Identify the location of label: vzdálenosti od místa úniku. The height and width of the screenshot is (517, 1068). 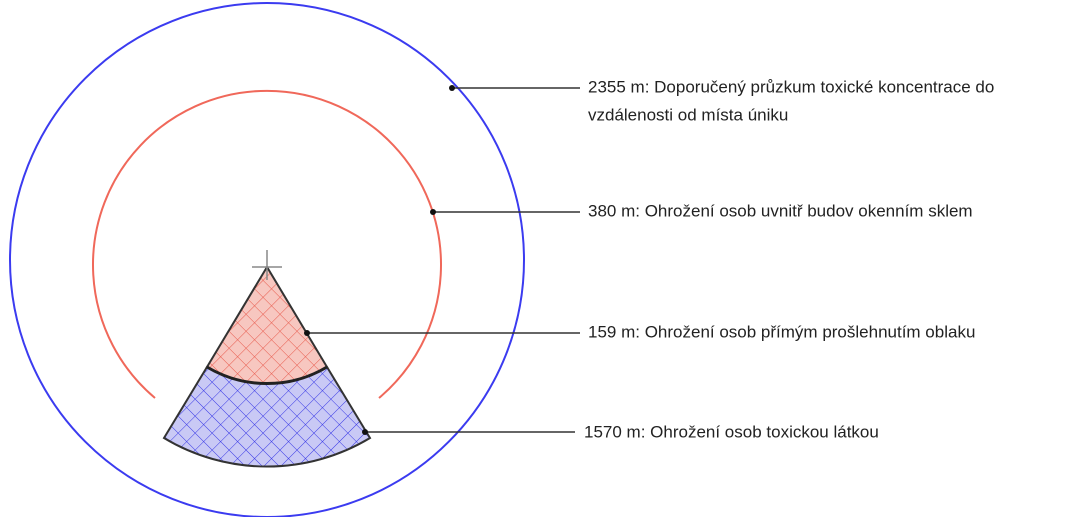
(688, 114).